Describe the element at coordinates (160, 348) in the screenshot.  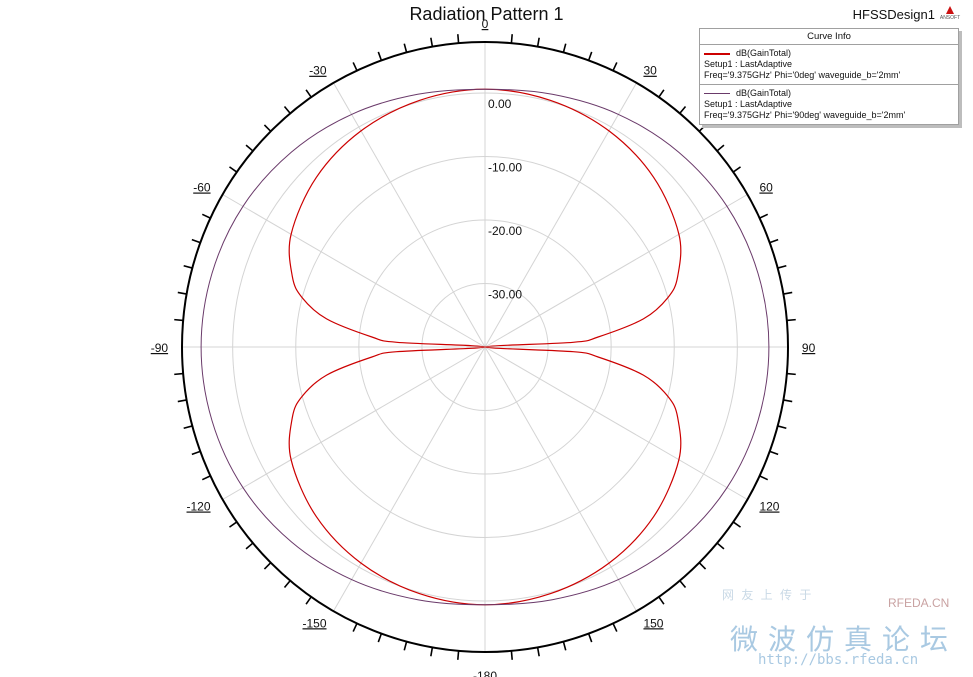
I see `angle-label: -90` at that location.